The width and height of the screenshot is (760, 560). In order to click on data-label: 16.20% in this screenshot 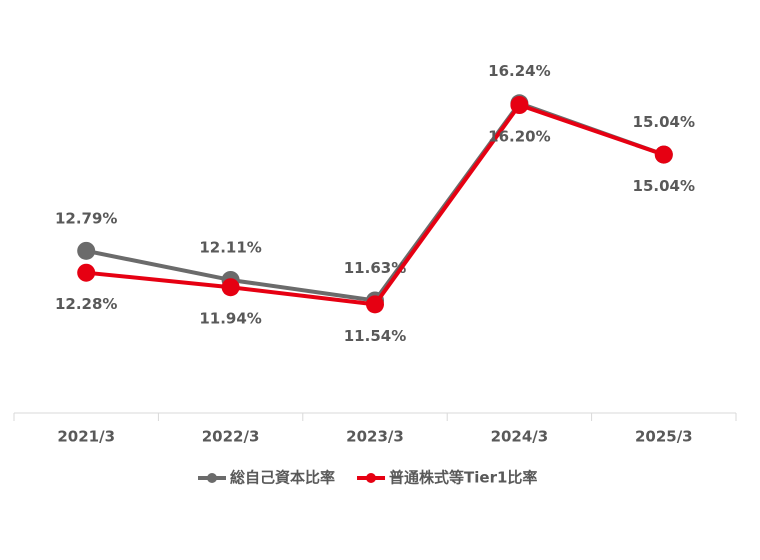, I will do `click(519, 137)`.